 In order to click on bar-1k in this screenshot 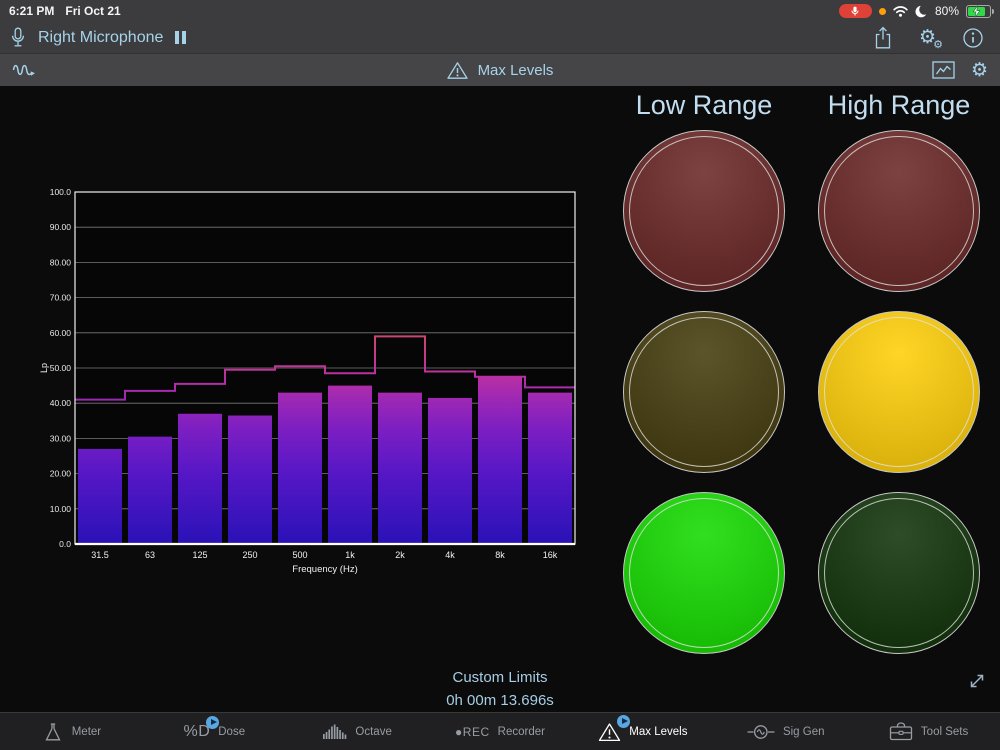, I will do `click(350, 464)`.